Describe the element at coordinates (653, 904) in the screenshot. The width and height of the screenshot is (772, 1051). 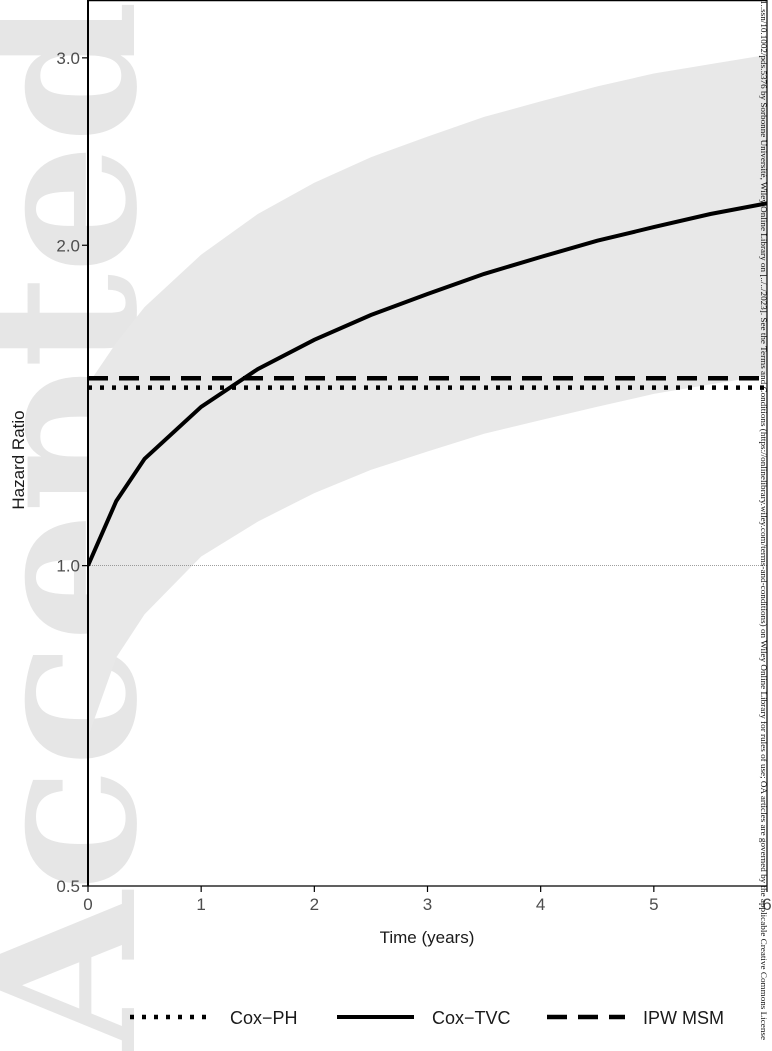
I see `x-tick-label: 5` at that location.